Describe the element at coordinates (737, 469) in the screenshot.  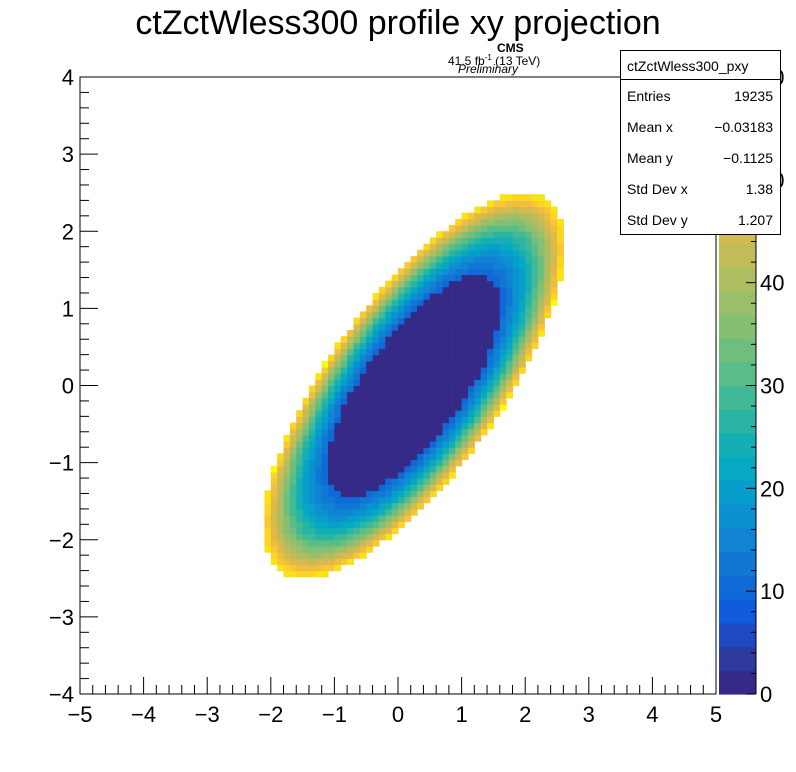
I see `color-scale-band` at that location.